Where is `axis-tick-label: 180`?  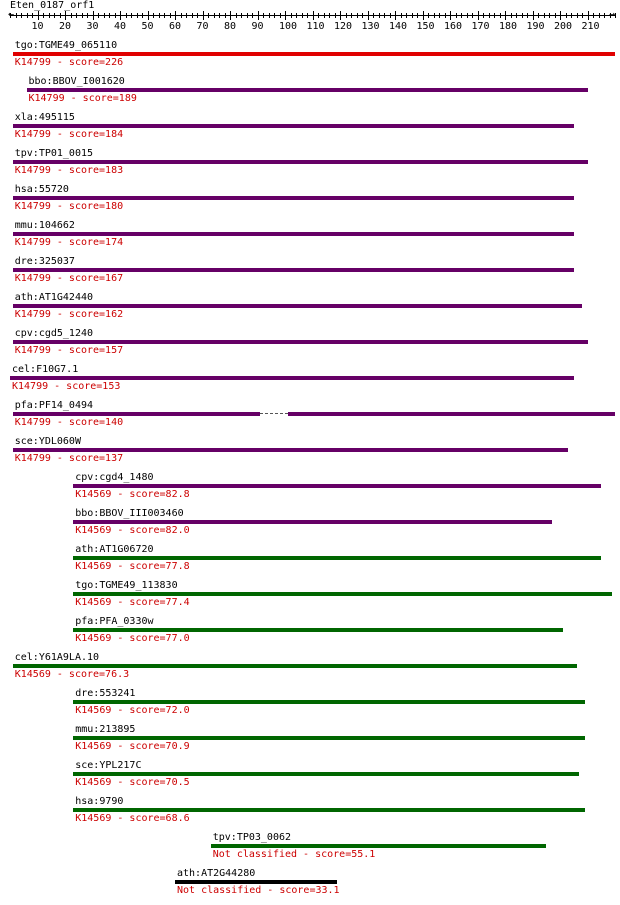 axis-tick-label: 180 is located at coordinates (508, 26).